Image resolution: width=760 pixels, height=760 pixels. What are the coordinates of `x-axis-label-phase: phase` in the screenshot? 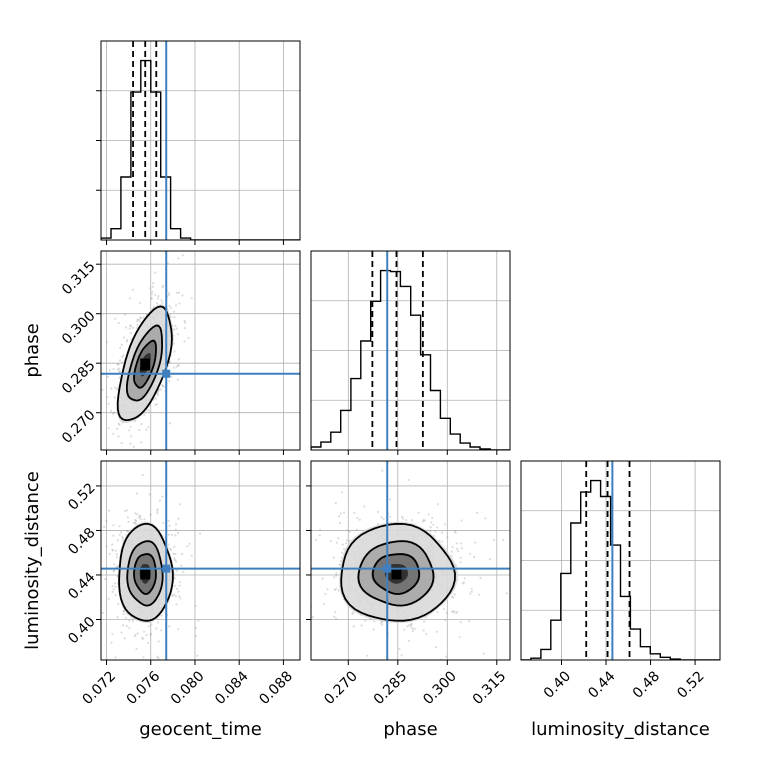 It's located at (410, 729).